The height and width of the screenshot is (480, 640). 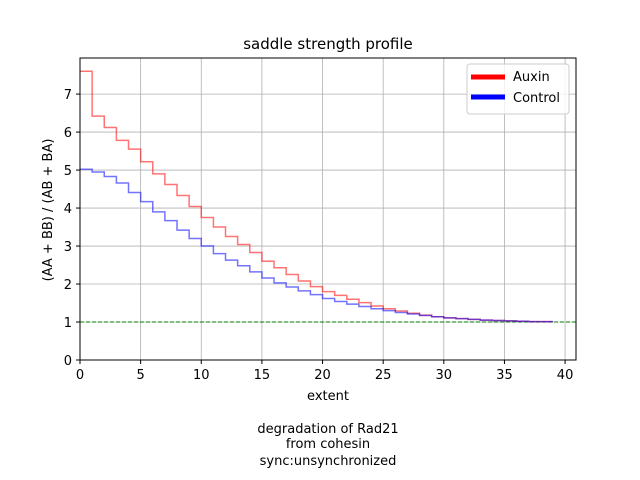 What do you see at coordinates (327, 429) in the screenshot?
I see `caption-line-1: degradation of Rad21` at bounding box center [327, 429].